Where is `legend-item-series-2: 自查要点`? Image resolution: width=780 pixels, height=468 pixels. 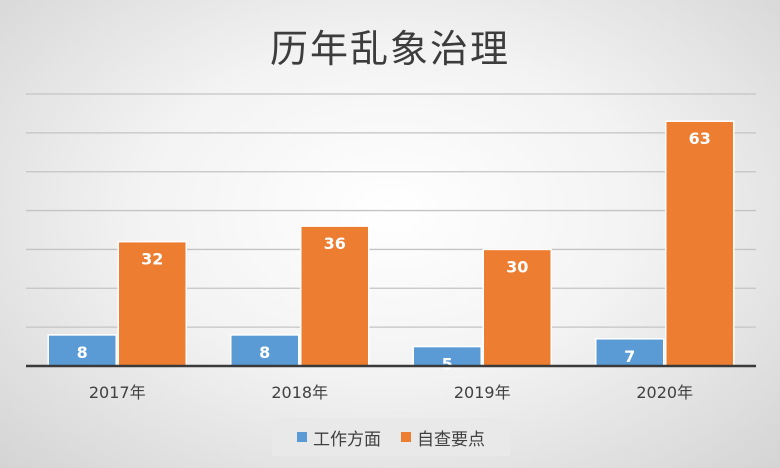
legend-item-series-2: 自查要点 is located at coordinates (443, 437).